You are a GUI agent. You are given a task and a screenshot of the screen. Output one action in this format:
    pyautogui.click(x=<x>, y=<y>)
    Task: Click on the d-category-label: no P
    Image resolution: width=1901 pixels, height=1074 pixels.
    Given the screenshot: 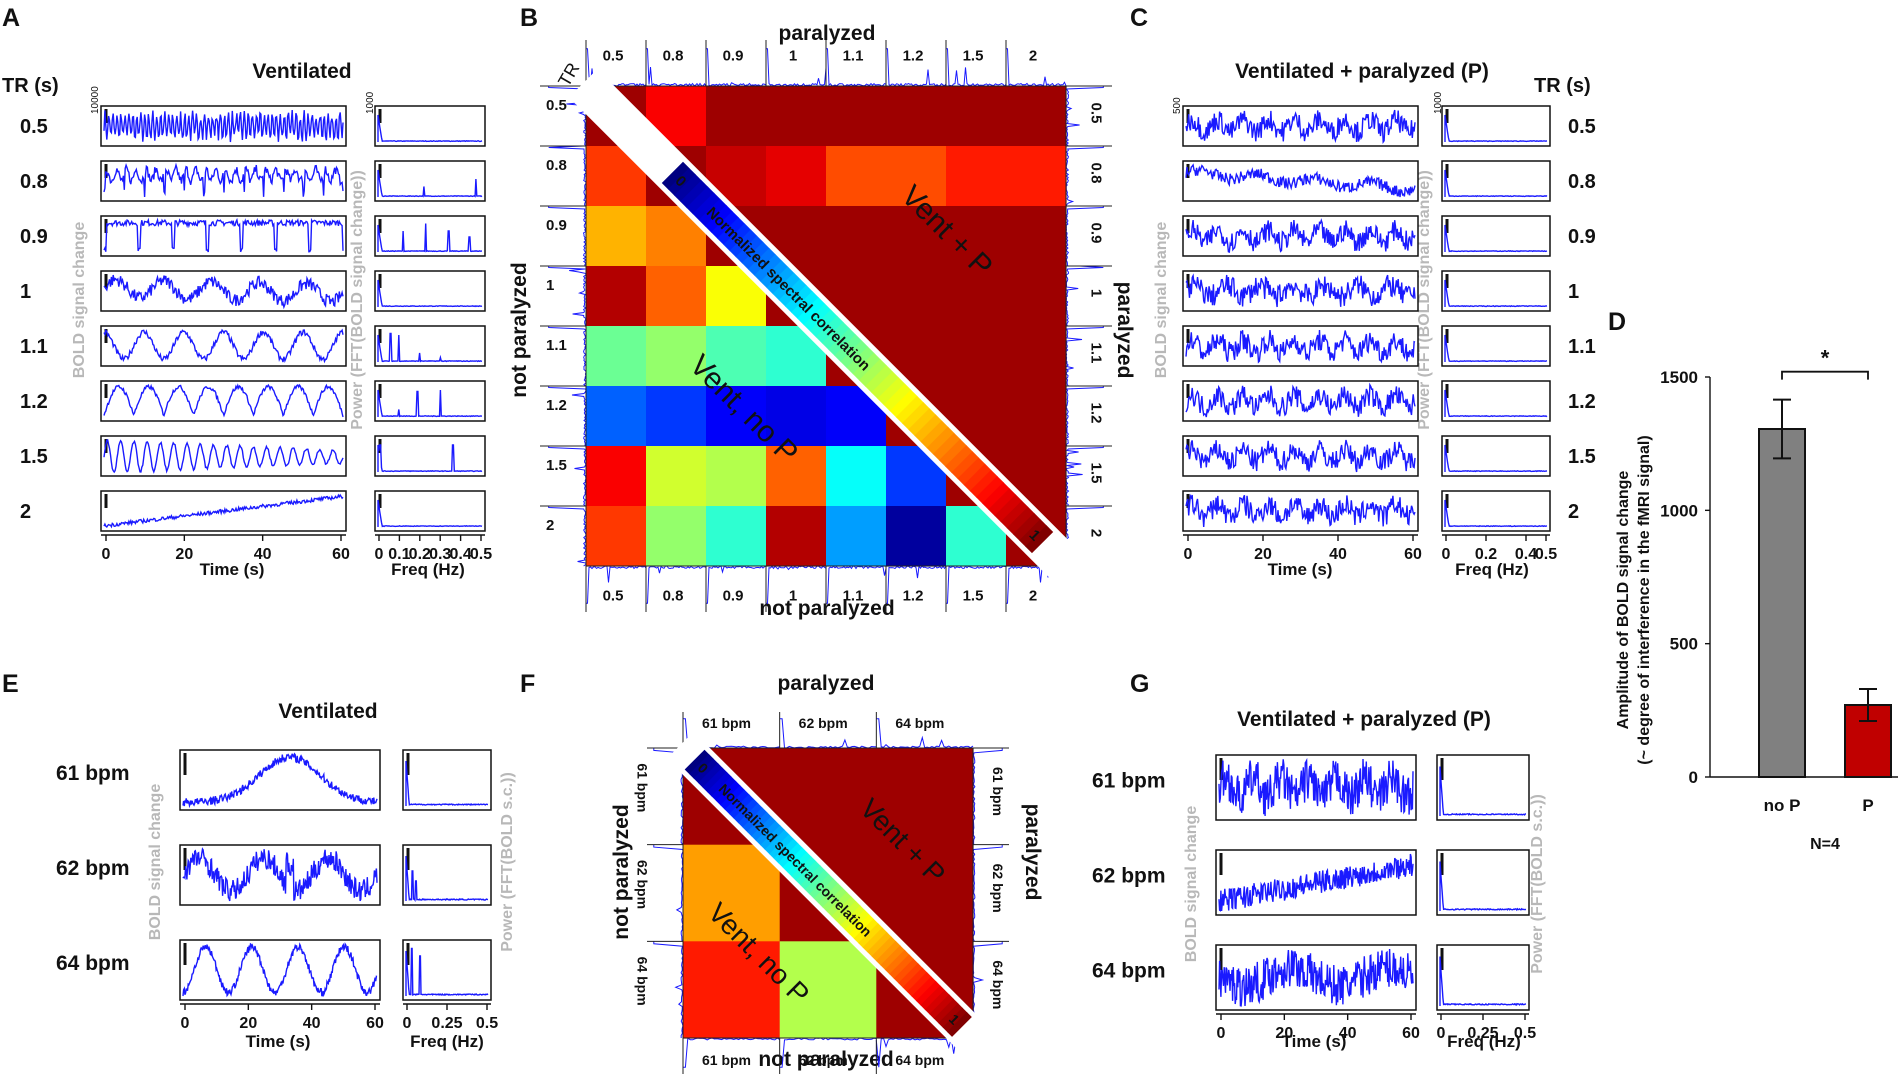 What is the action you would take?
    pyautogui.click(x=1782, y=805)
    